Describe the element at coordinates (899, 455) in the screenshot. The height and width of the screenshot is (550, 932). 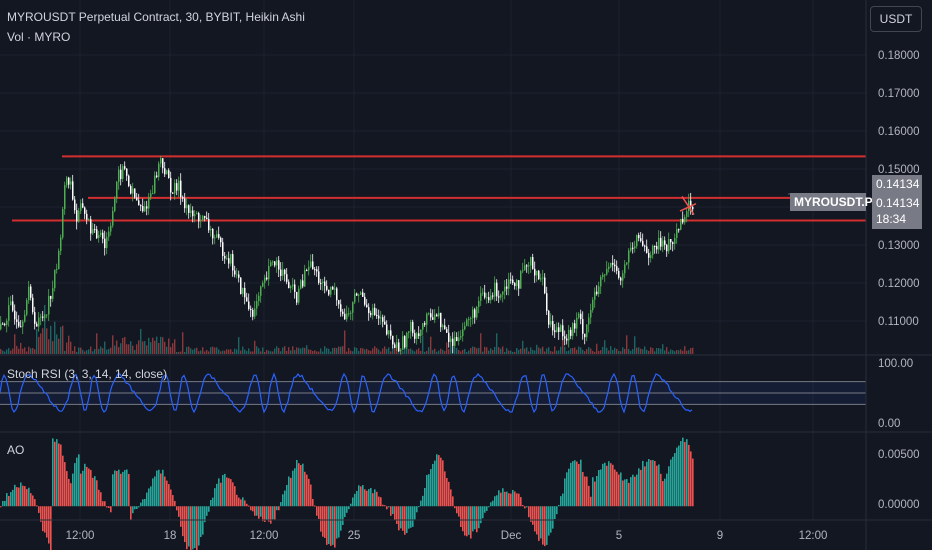
I see `ao-tick: 0.00500` at that location.